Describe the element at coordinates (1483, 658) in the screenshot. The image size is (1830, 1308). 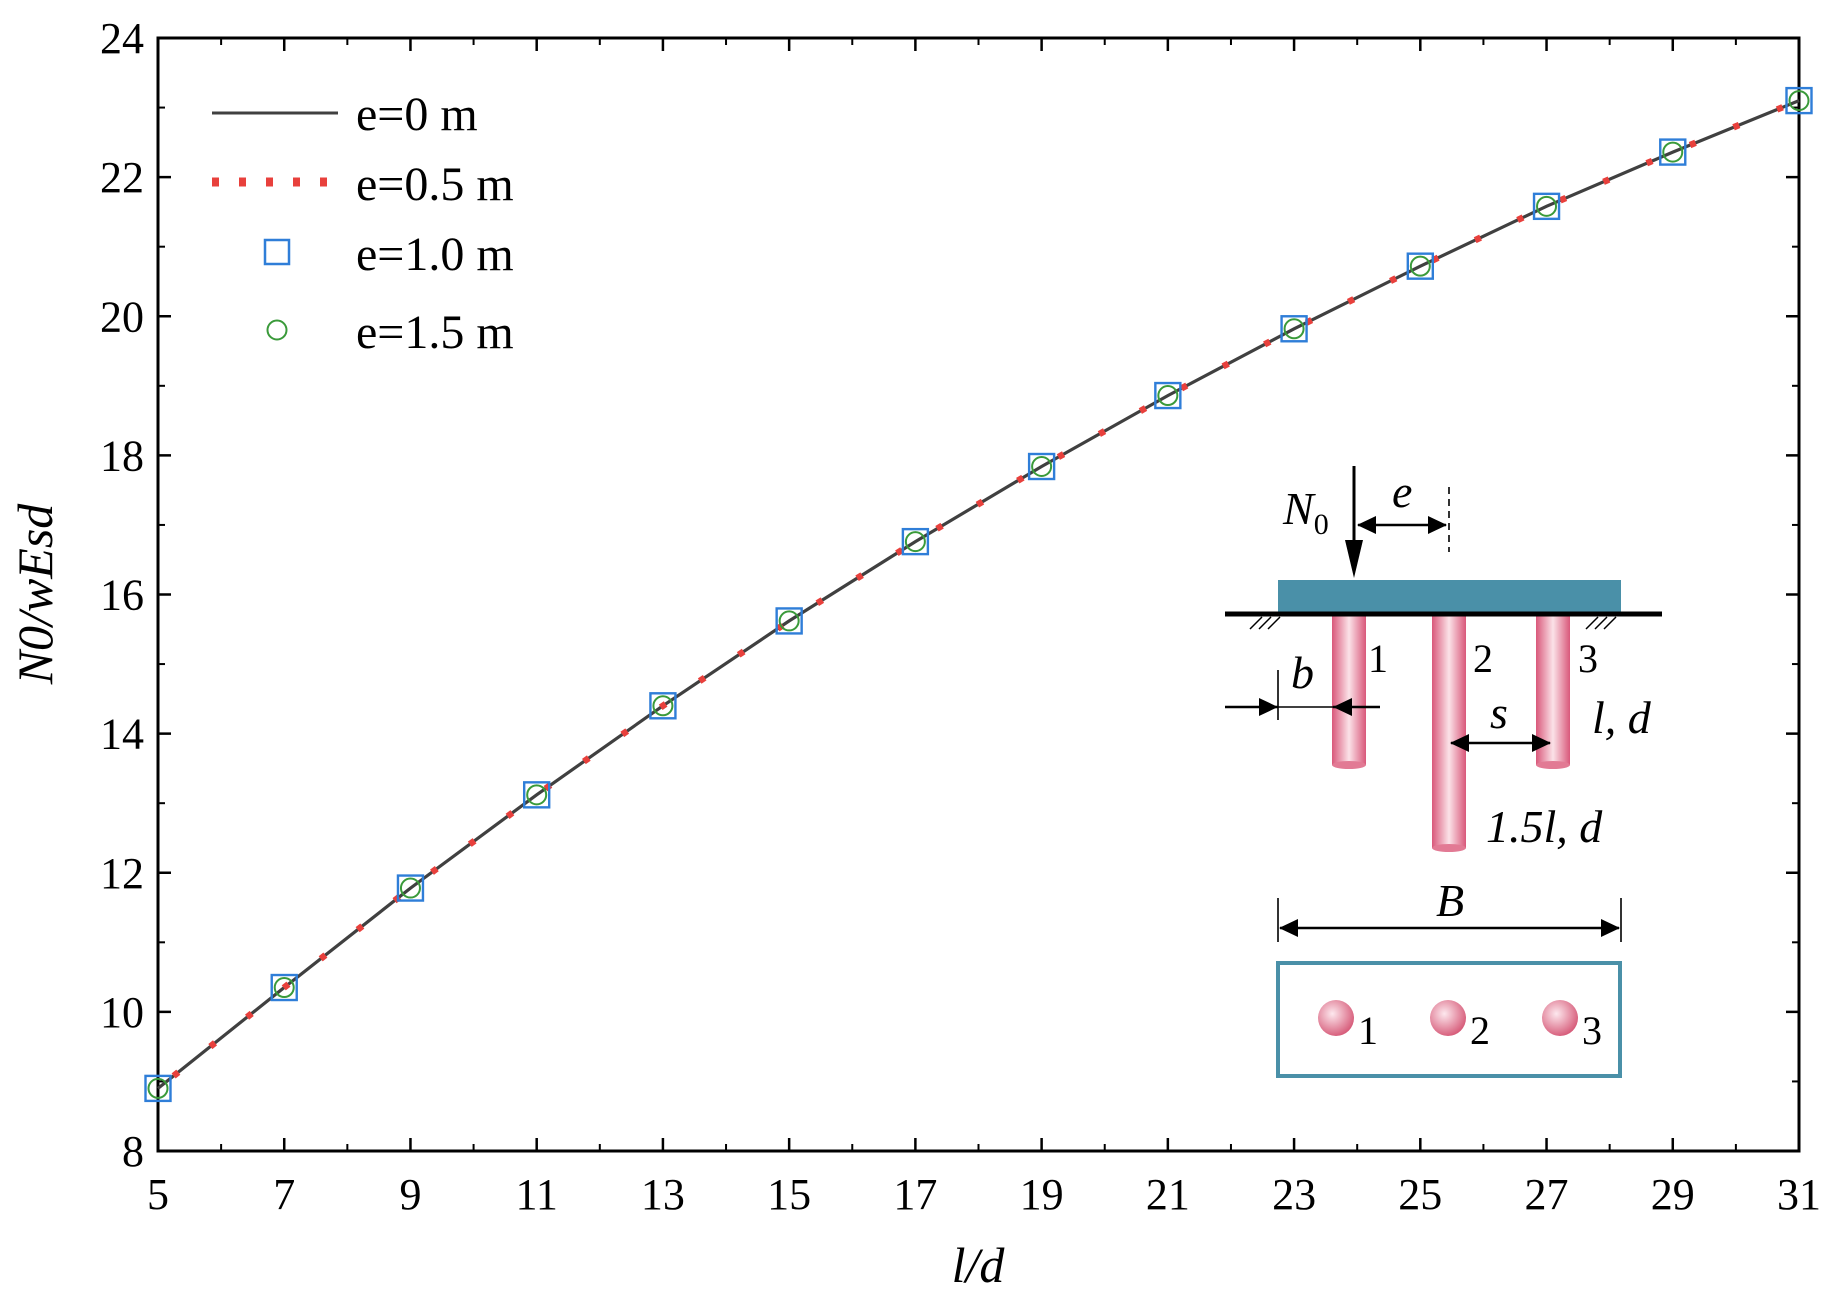
I see `pile-label-2: 2` at that location.